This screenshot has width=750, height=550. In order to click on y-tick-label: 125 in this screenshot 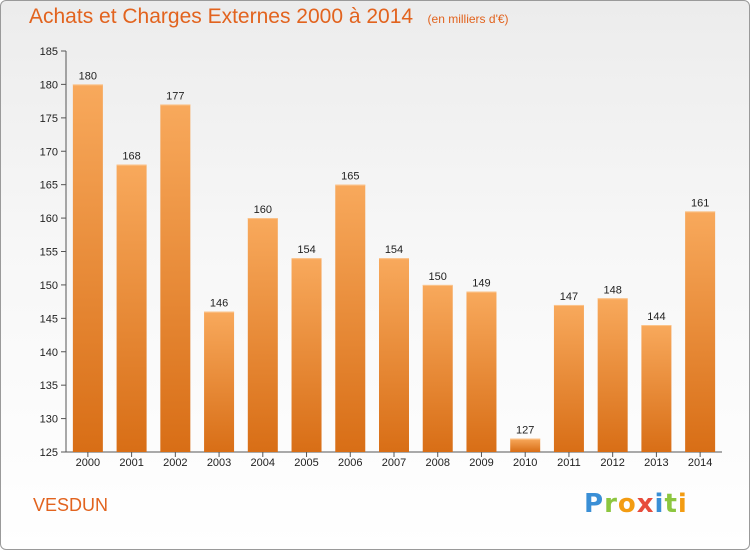, I will do `click(49, 453)`.